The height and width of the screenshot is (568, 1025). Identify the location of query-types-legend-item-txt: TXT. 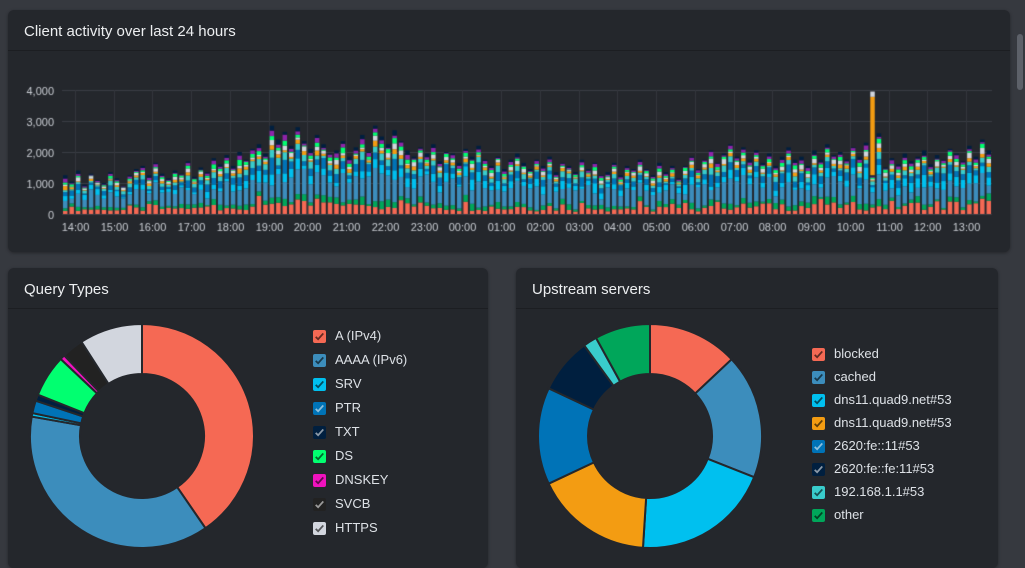
(360, 432).